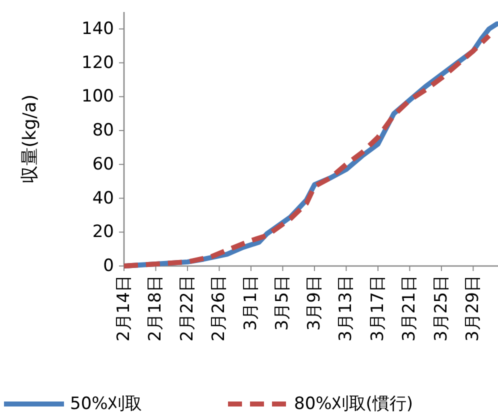  Describe the element at coordinates (124, 308) in the screenshot. I see `x-tick-label: 2月14日` at that location.